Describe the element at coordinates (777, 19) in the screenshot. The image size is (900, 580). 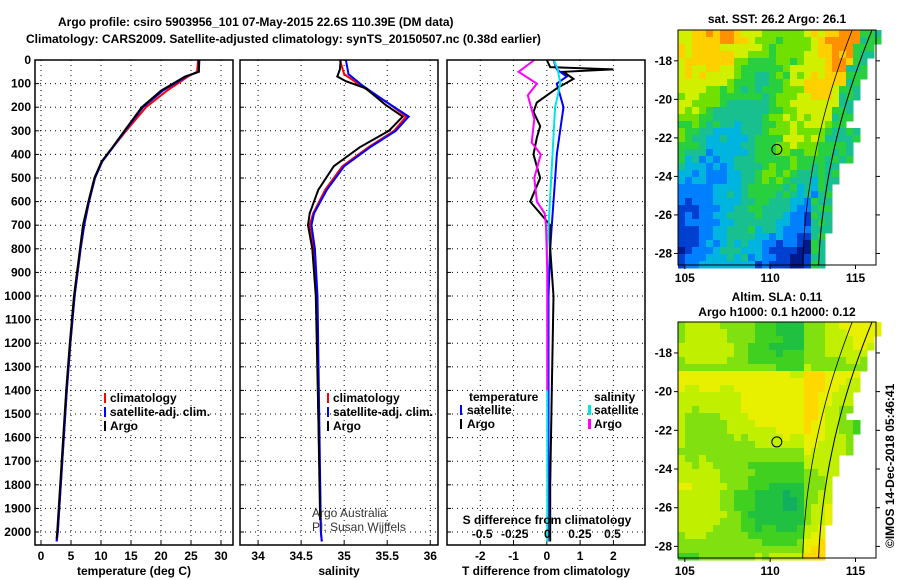
I see `map-title: sat. SST: 26.2 Argo: 26.1` at that location.